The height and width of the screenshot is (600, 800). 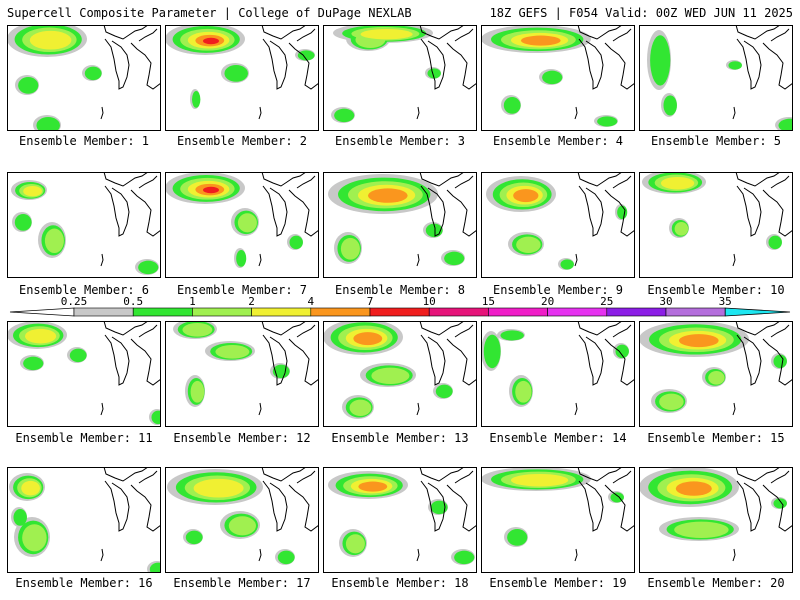 What do you see at coordinates (310, 301) in the screenshot?
I see `legend-tick-label: 4` at bounding box center [310, 301].